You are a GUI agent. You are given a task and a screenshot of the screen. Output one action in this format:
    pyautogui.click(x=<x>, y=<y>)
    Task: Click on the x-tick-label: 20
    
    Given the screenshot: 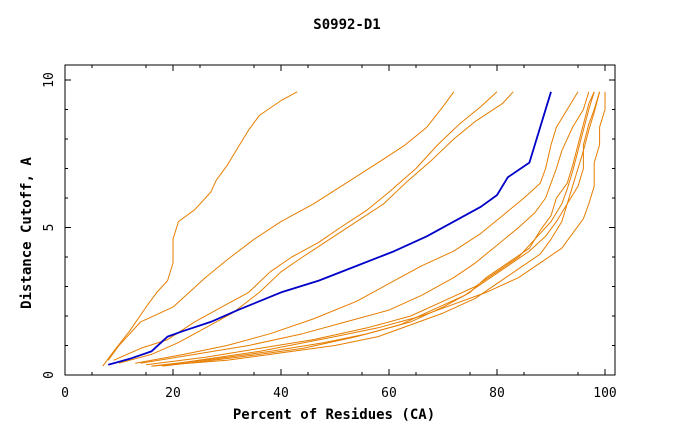 What is the action you would take?
    pyautogui.click(x=173, y=393)
    